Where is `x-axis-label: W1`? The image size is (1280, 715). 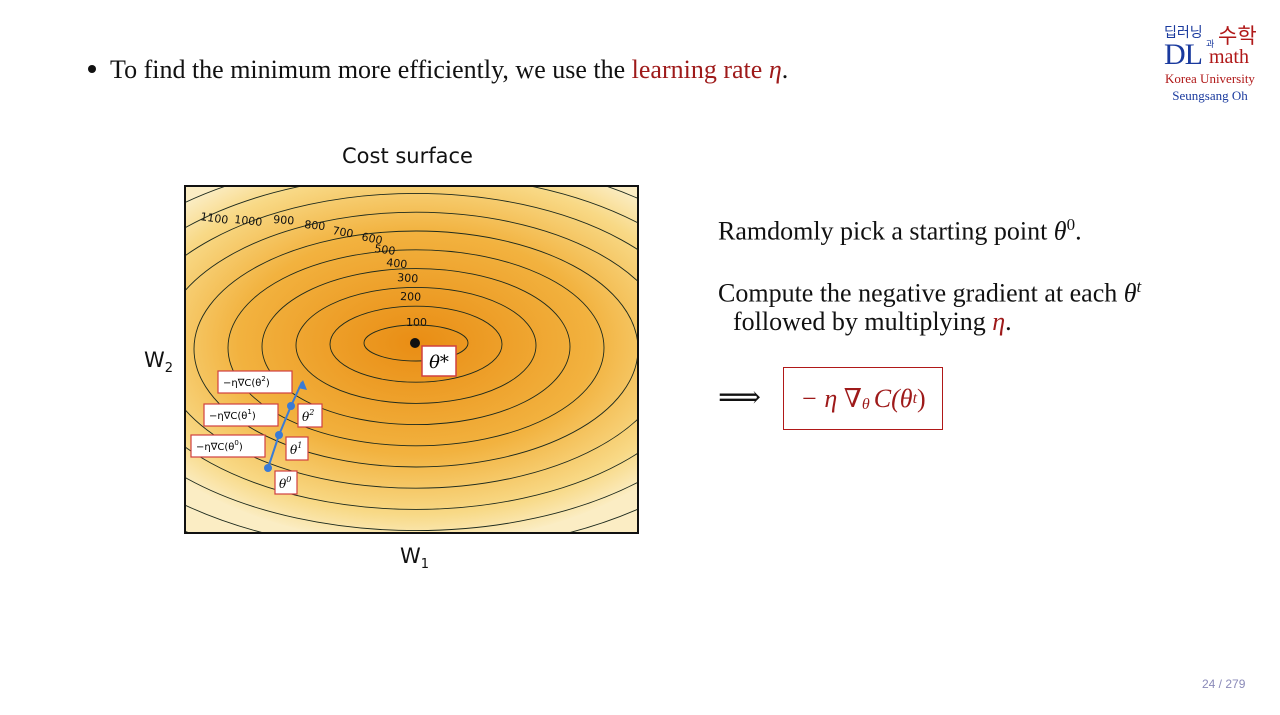 x-axis-label: W1 is located at coordinates (414, 558).